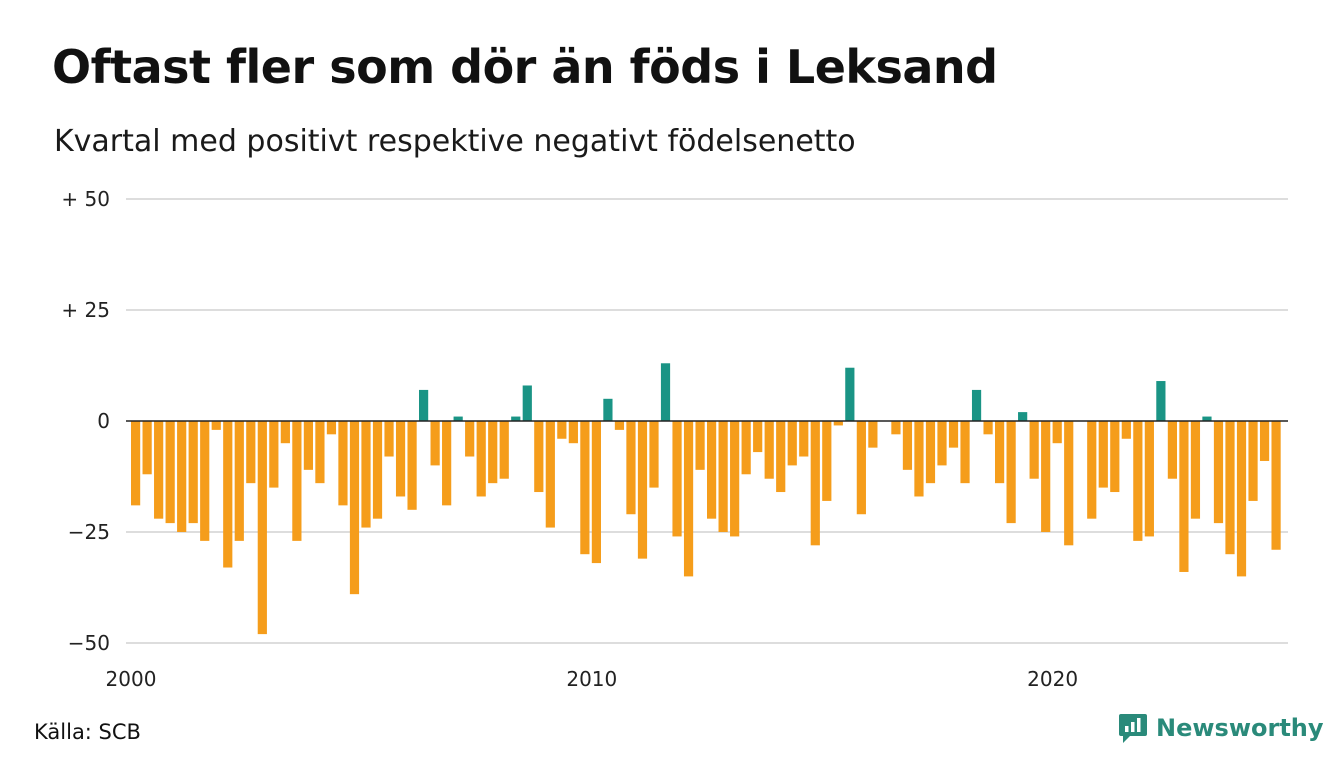 The width and height of the screenshot is (1340, 780). Describe the element at coordinates (85, 310) in the screenshot. I see `y-tick-label: + 25` at that location.